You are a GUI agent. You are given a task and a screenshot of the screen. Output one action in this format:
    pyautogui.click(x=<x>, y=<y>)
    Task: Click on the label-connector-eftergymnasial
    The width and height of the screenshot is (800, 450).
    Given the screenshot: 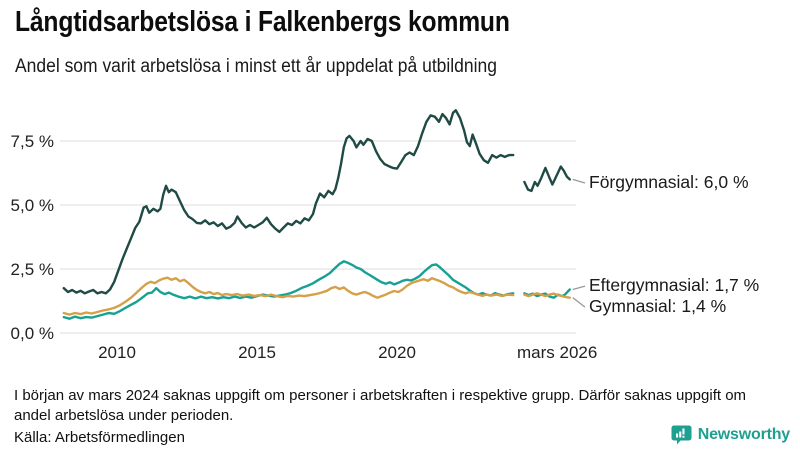 What is the action you would take?
    pyautogui.click(x=579, y=288)
    